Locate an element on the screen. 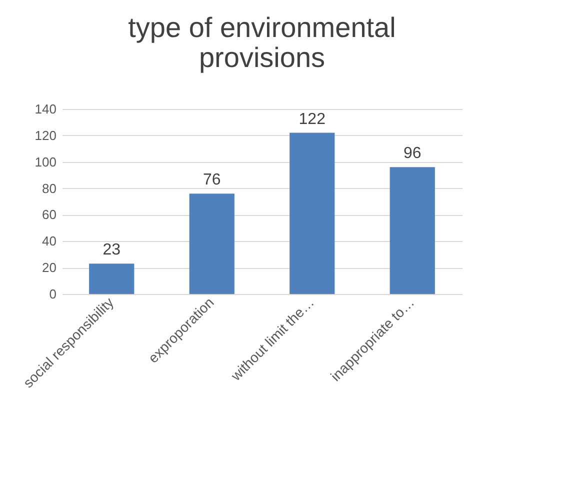  y-tick-label: 120 is located at coordinates (45, 135).